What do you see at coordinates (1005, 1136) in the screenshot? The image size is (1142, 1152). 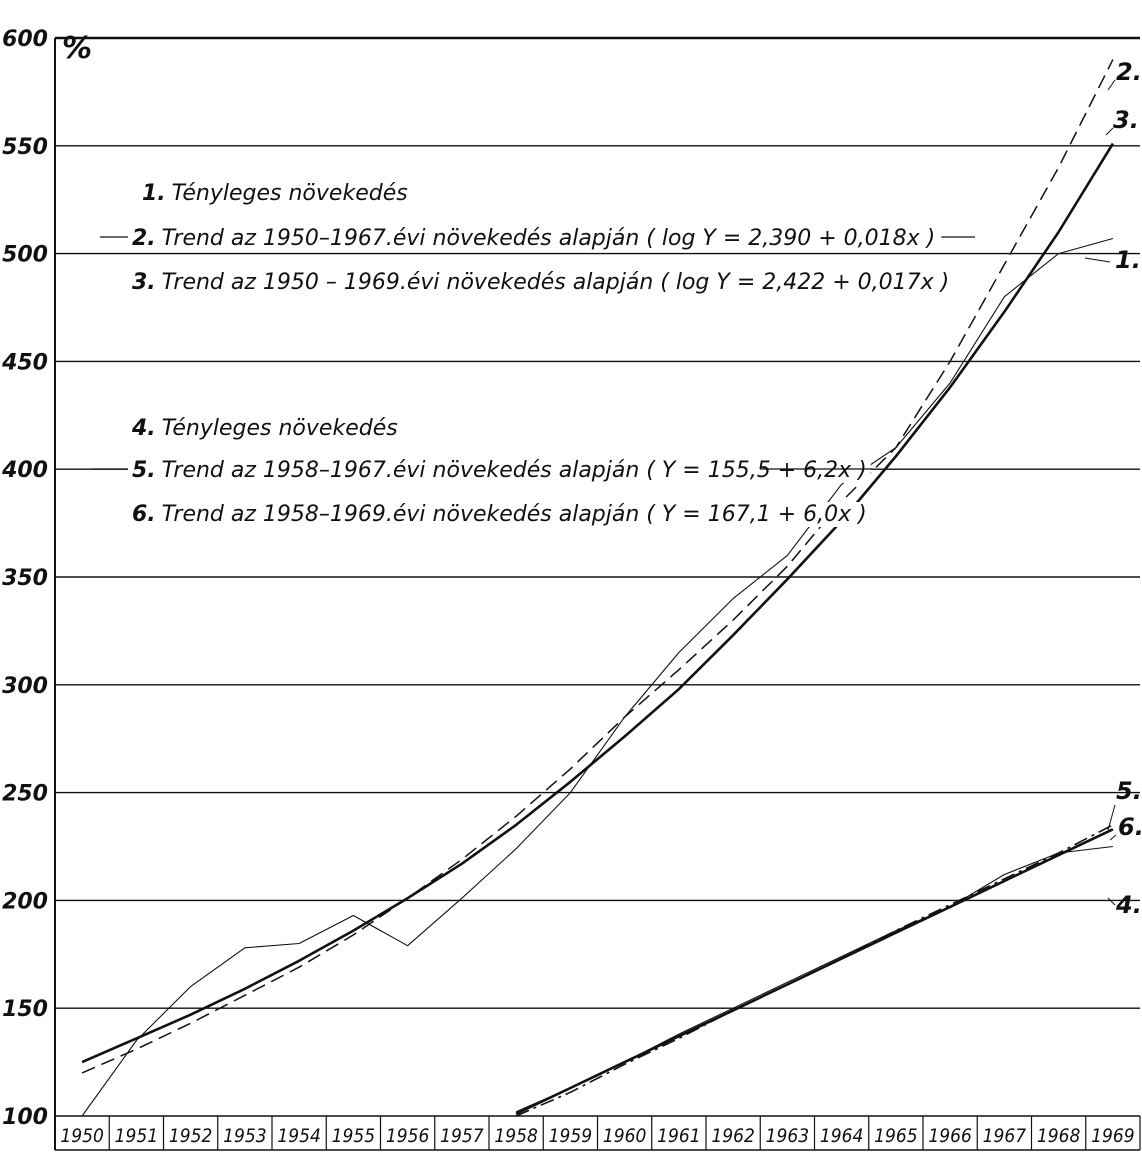 I see `x-tick-label: 1967` at bounding box center [1005, 1136].